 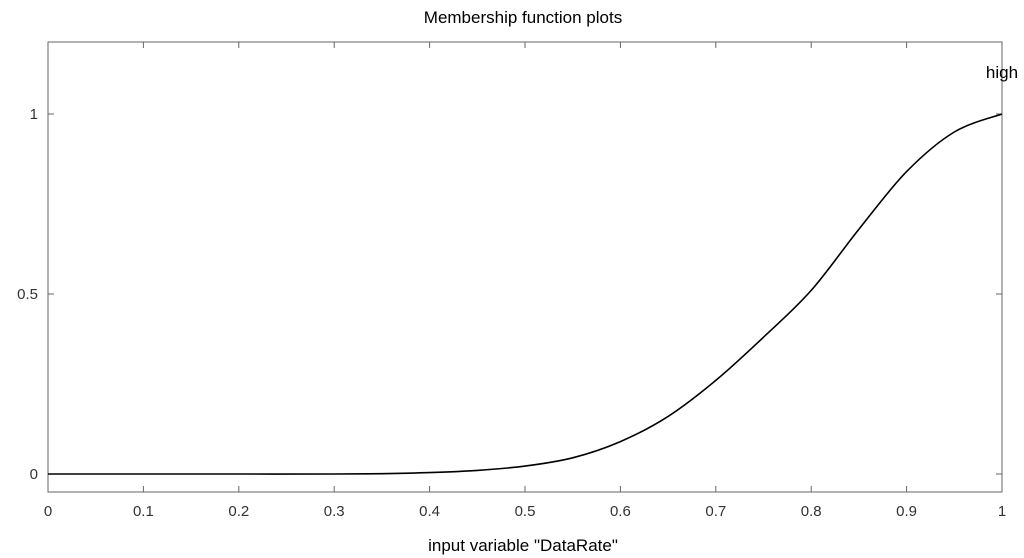 What do you see at coordinates (525, 511) in the screenshot?
I see `x-tick-label-5: 0.5` at bounding box center [525, 511].